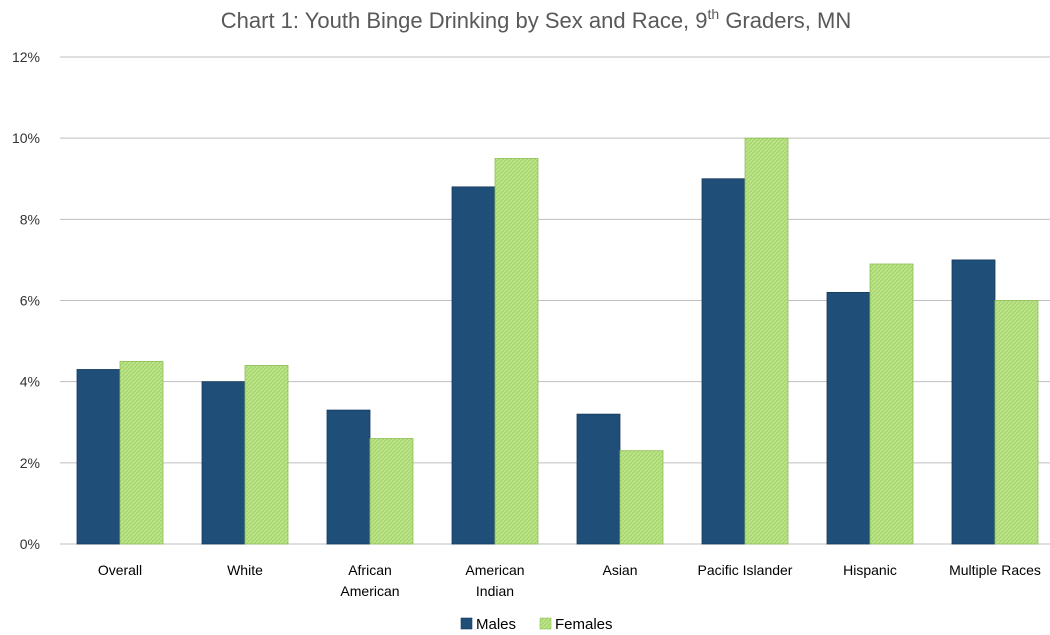  Describe the element at coordinates (619, 570) in the screenshot. I see `x-category-label: Asian` at that location.